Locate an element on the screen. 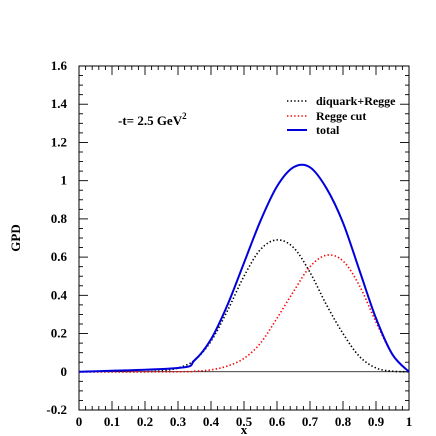  x-tick-label: 0.7 is located at coordinates (310, 421).